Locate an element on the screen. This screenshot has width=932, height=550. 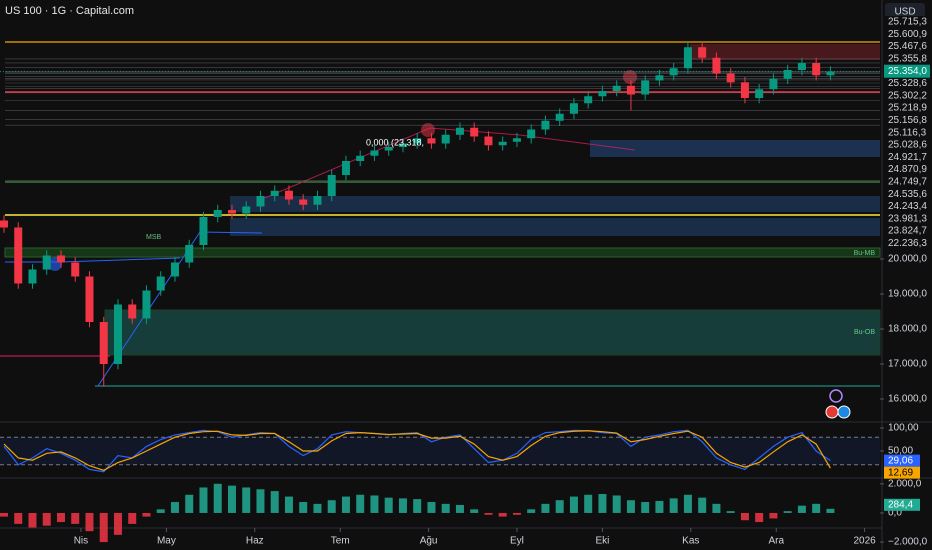
x-tick-label: Tem is located at coordinates (340, 541).